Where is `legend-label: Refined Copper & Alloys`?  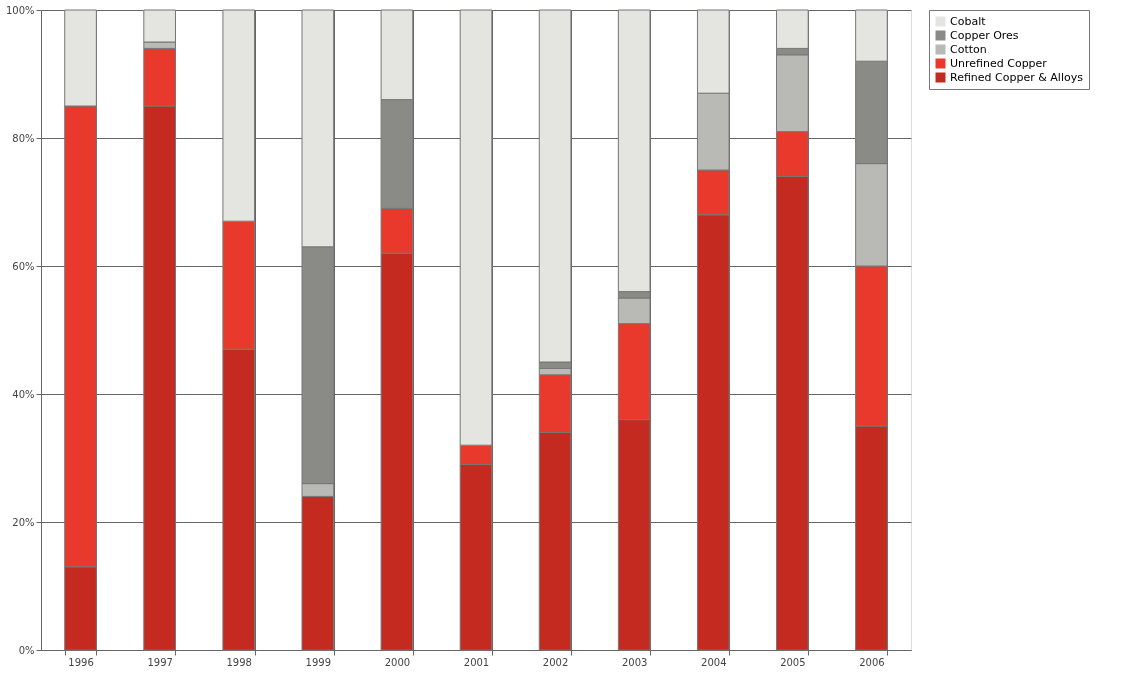 legend-label: Refined Copper & Alloys is located at coordinates (1017, 77).